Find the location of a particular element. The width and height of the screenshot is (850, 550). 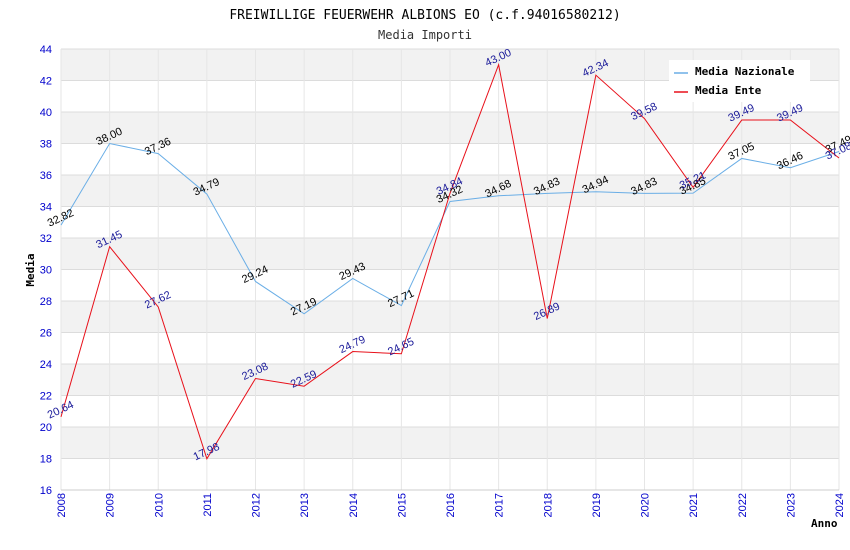

y-tick-label: 30 is located at coordinates (46, 271).